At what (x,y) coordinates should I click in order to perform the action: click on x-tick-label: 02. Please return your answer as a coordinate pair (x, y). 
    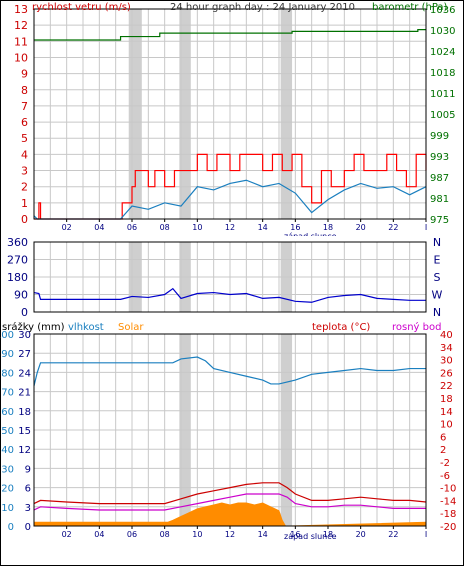
    Looking at the image, I should click on (67, 534).